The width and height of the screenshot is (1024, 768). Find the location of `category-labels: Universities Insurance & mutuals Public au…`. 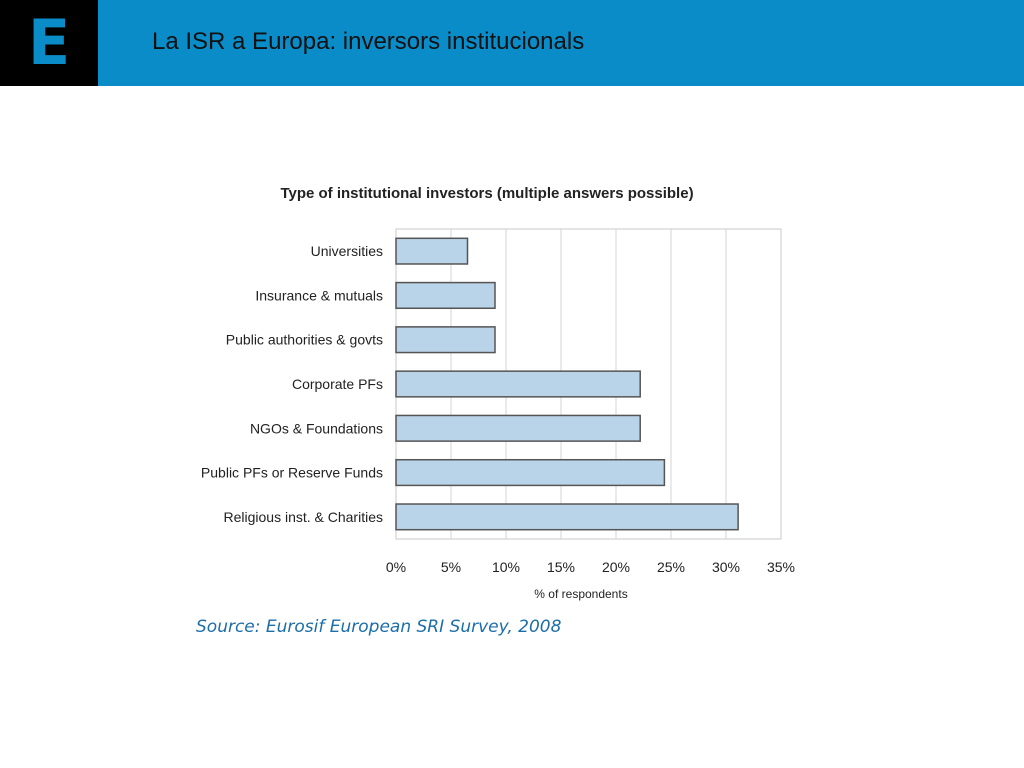

category-labels: Universities Insurance & mutuals Public au… is located at coordinates (292, 384).